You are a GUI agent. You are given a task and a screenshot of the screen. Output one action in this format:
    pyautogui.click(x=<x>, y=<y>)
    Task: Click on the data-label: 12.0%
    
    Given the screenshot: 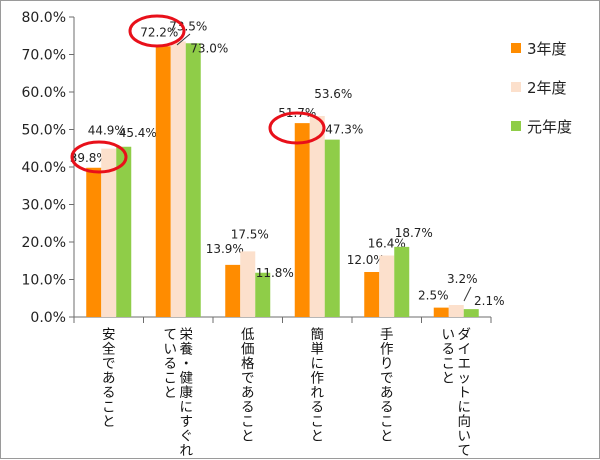 What is the action you would take?
    pyautogui.click(x=366, y=260)
    